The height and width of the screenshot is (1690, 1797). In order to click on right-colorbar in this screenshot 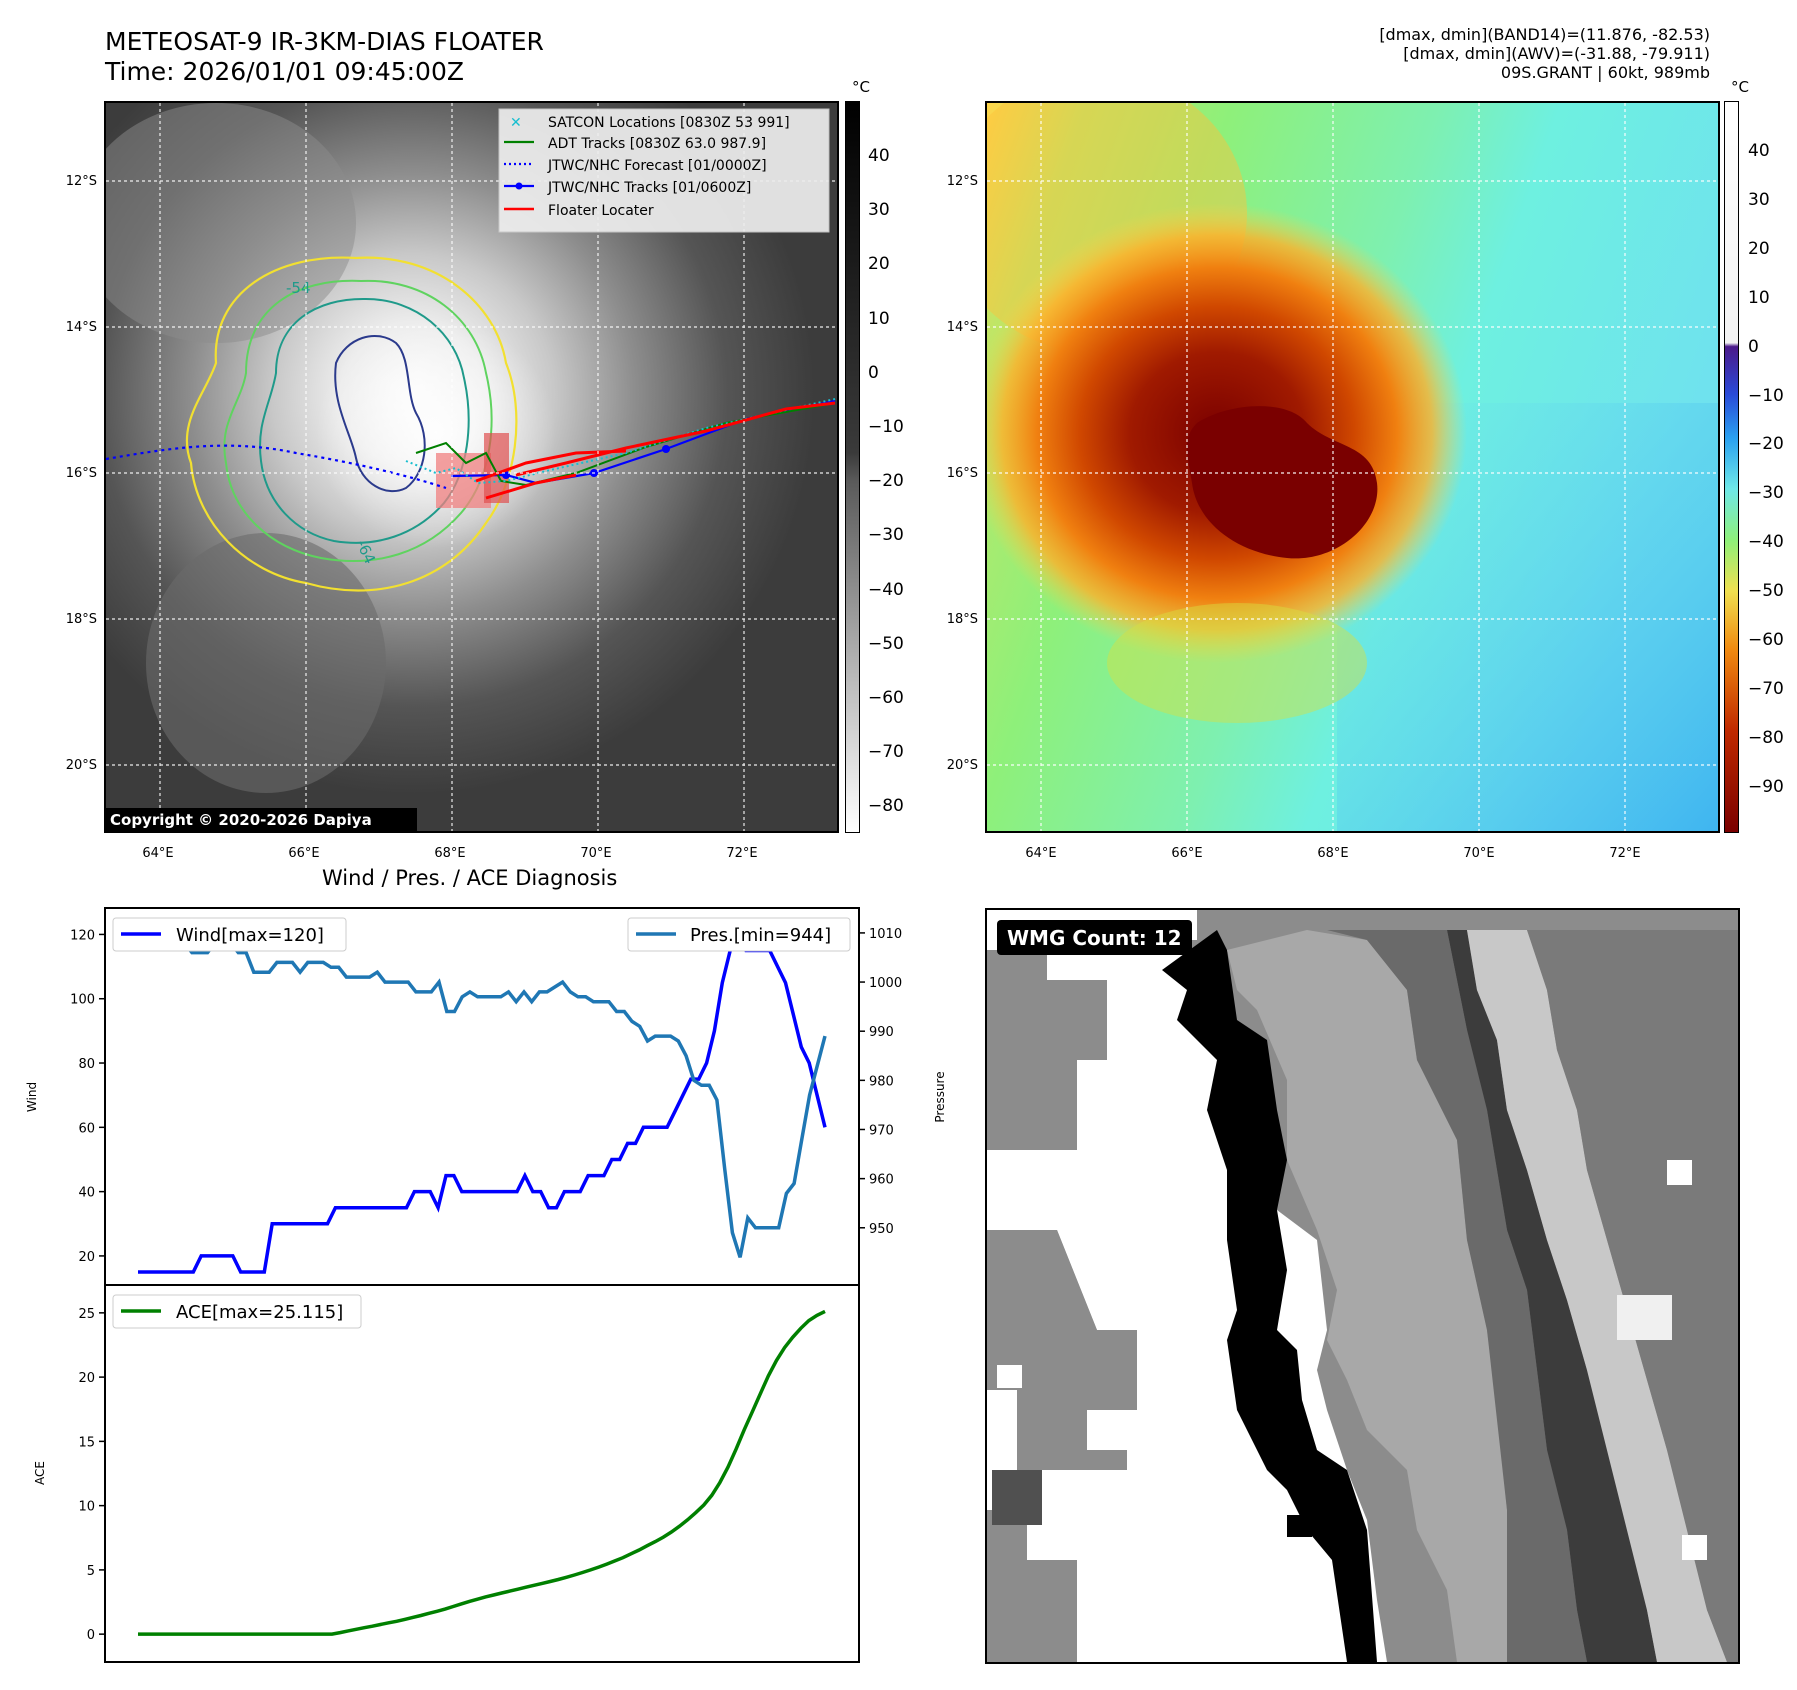, I will do `click(1731, 467)`.